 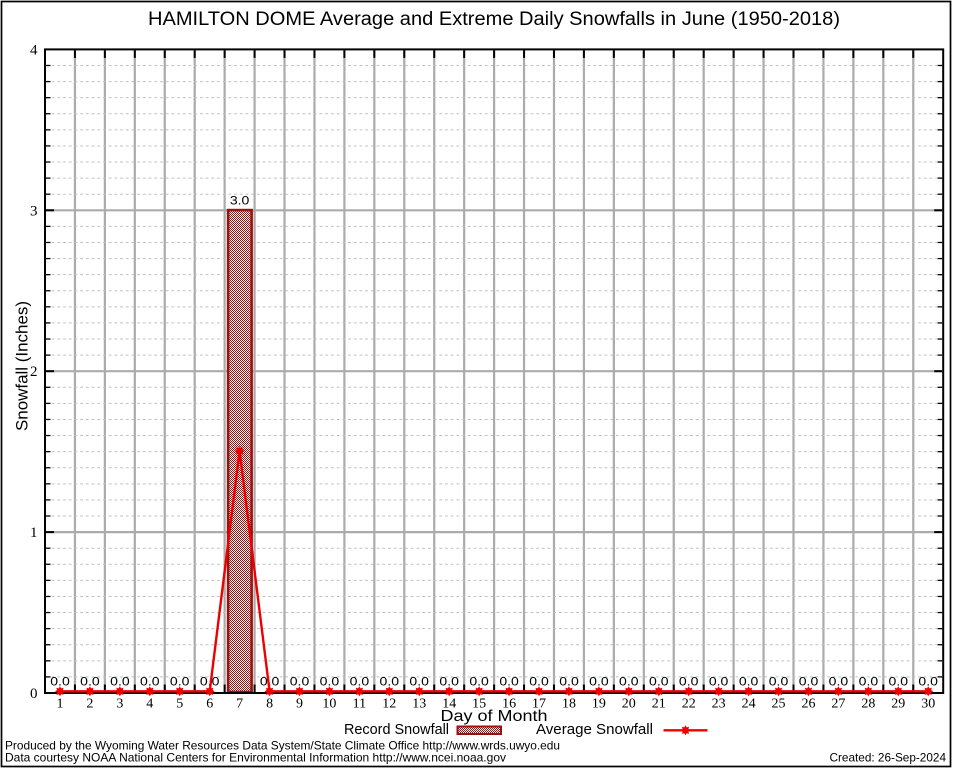 I want to click on svg-text: Record Snowfall, so click(x=396, y=729).